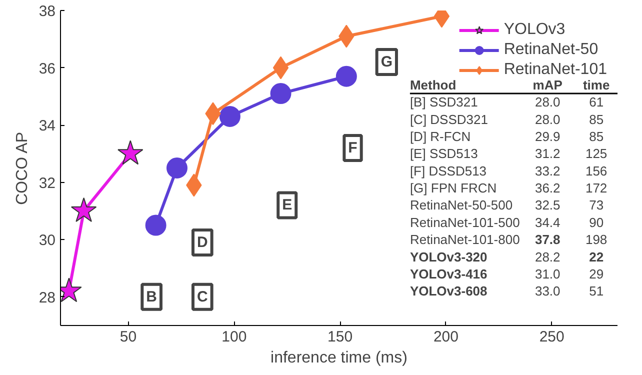 This screenshot has width=642, height=375. I want to click on annotation: 22, so click(596, 256).